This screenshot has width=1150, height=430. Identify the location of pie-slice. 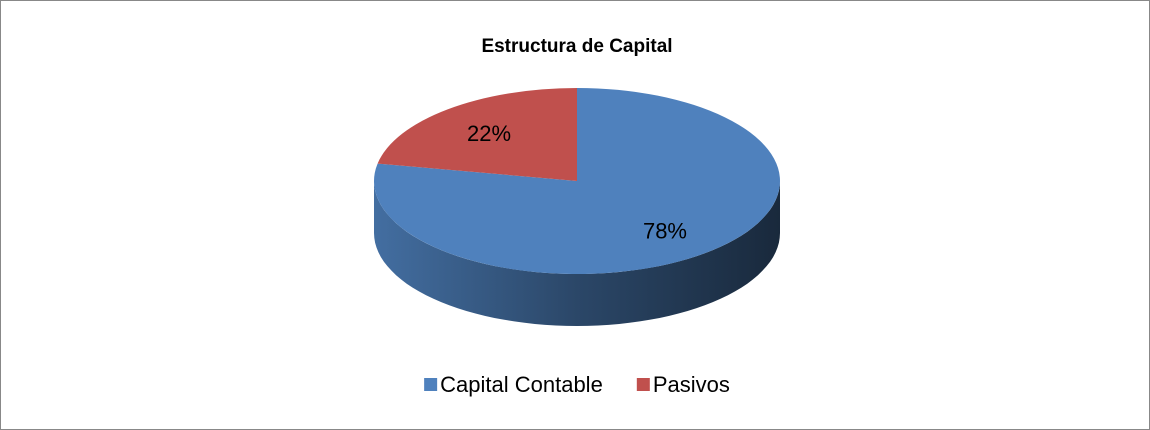
(477, 134).